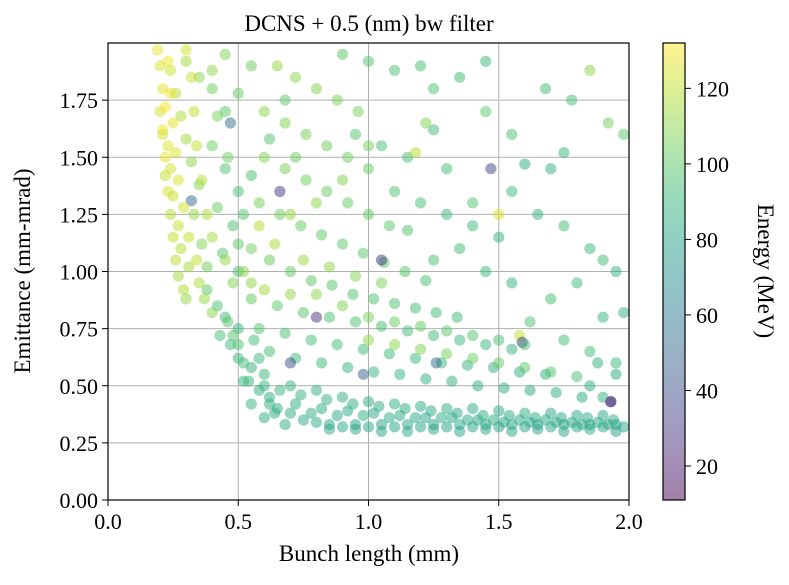 Image resolution: width=789 pixels, height=585 pixels. I want to click on y-tick-label: 1.75, so click(79, 100).